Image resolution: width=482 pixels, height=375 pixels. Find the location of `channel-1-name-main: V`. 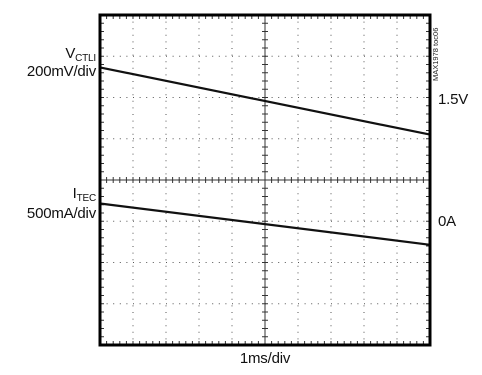

channel-1-name-main: V is located at coordinates (70, 53).